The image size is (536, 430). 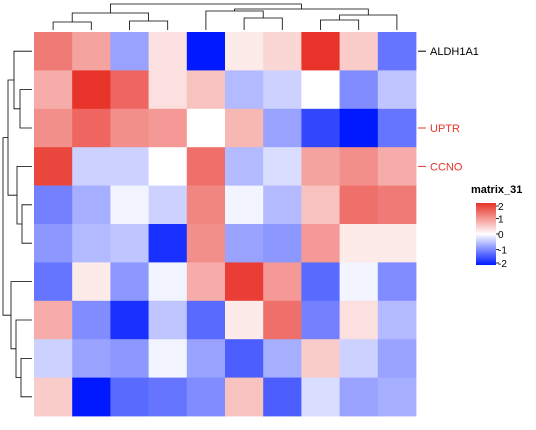 I want to click on row-label: CCNO, so click(x=446, y=167).